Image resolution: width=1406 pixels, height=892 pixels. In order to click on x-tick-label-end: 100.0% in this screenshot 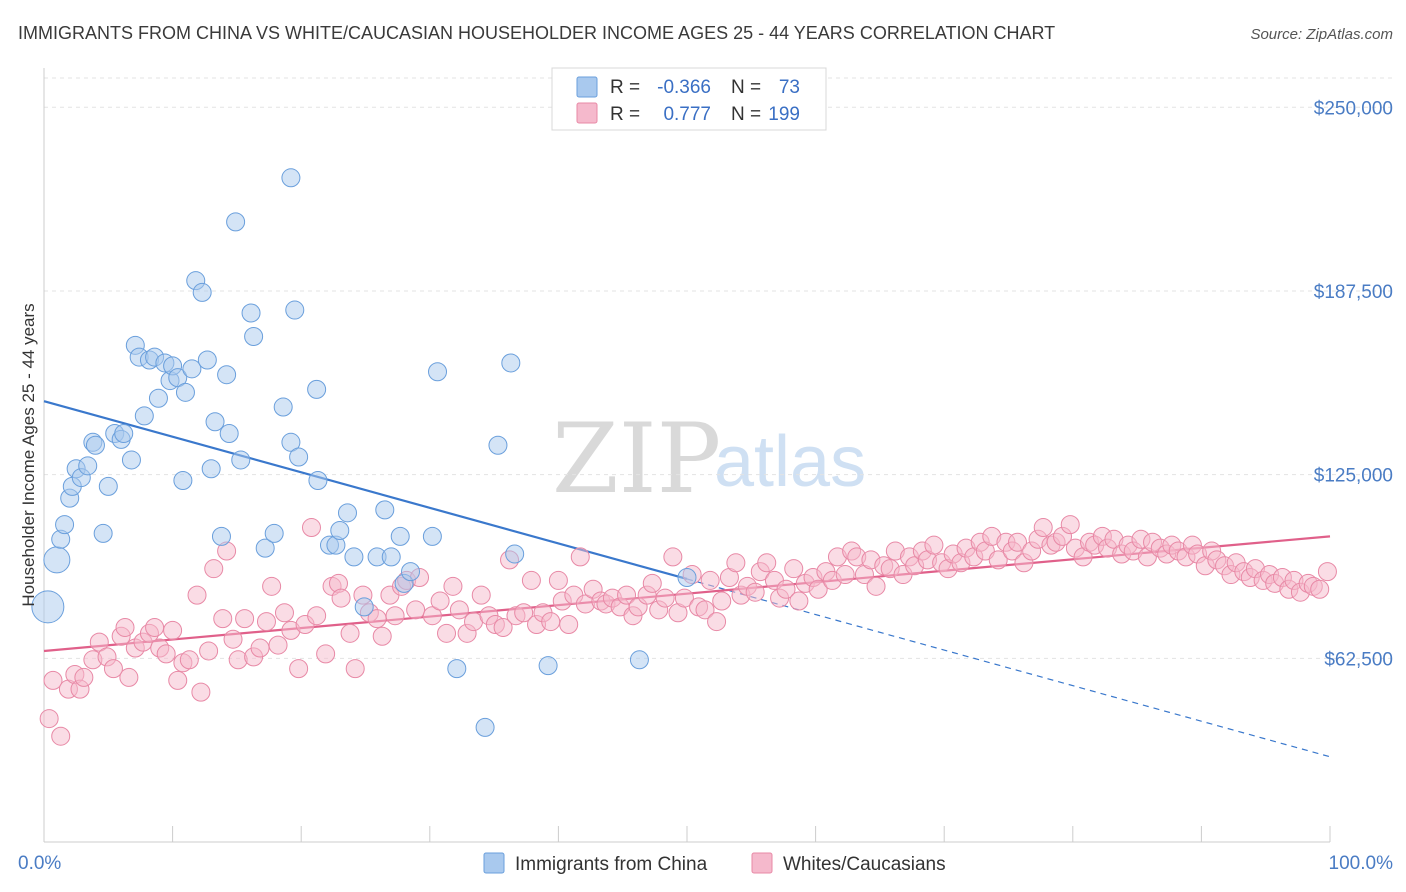, I will do `click(1361, 863)`.